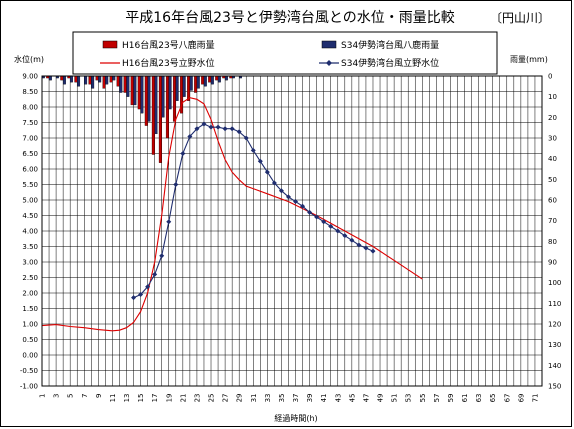  I want to click on x-tick-label: 47, so click(366, 398).